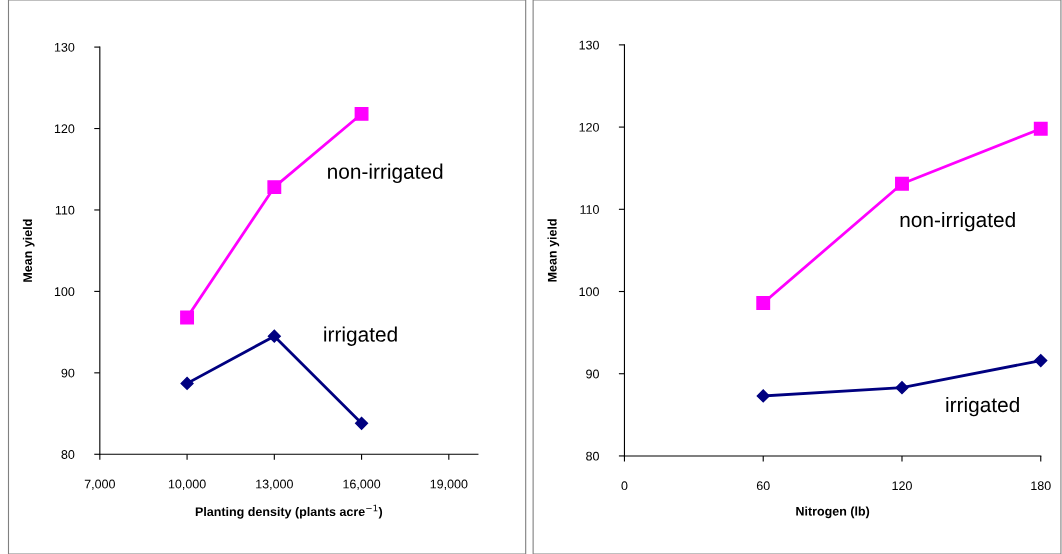 The width and height of the screenshot is (1062, 554). What do you see at coordinates (362, 484) in the screenshot?
I see `x-tick-label: 16,000` at bounding box center [362, 484].